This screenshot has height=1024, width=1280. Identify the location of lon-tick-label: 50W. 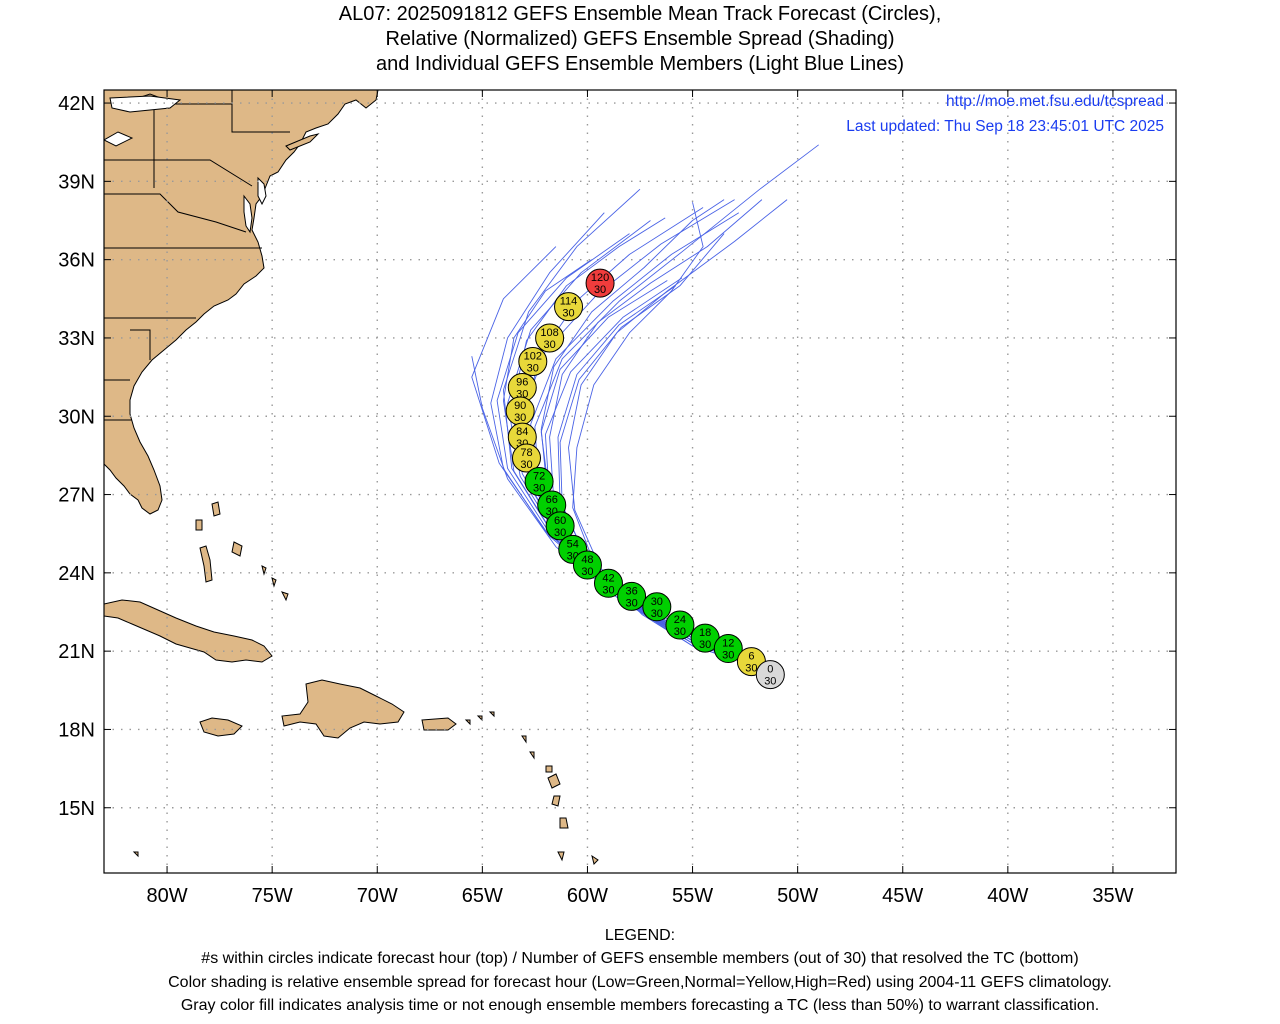
(797, 896).